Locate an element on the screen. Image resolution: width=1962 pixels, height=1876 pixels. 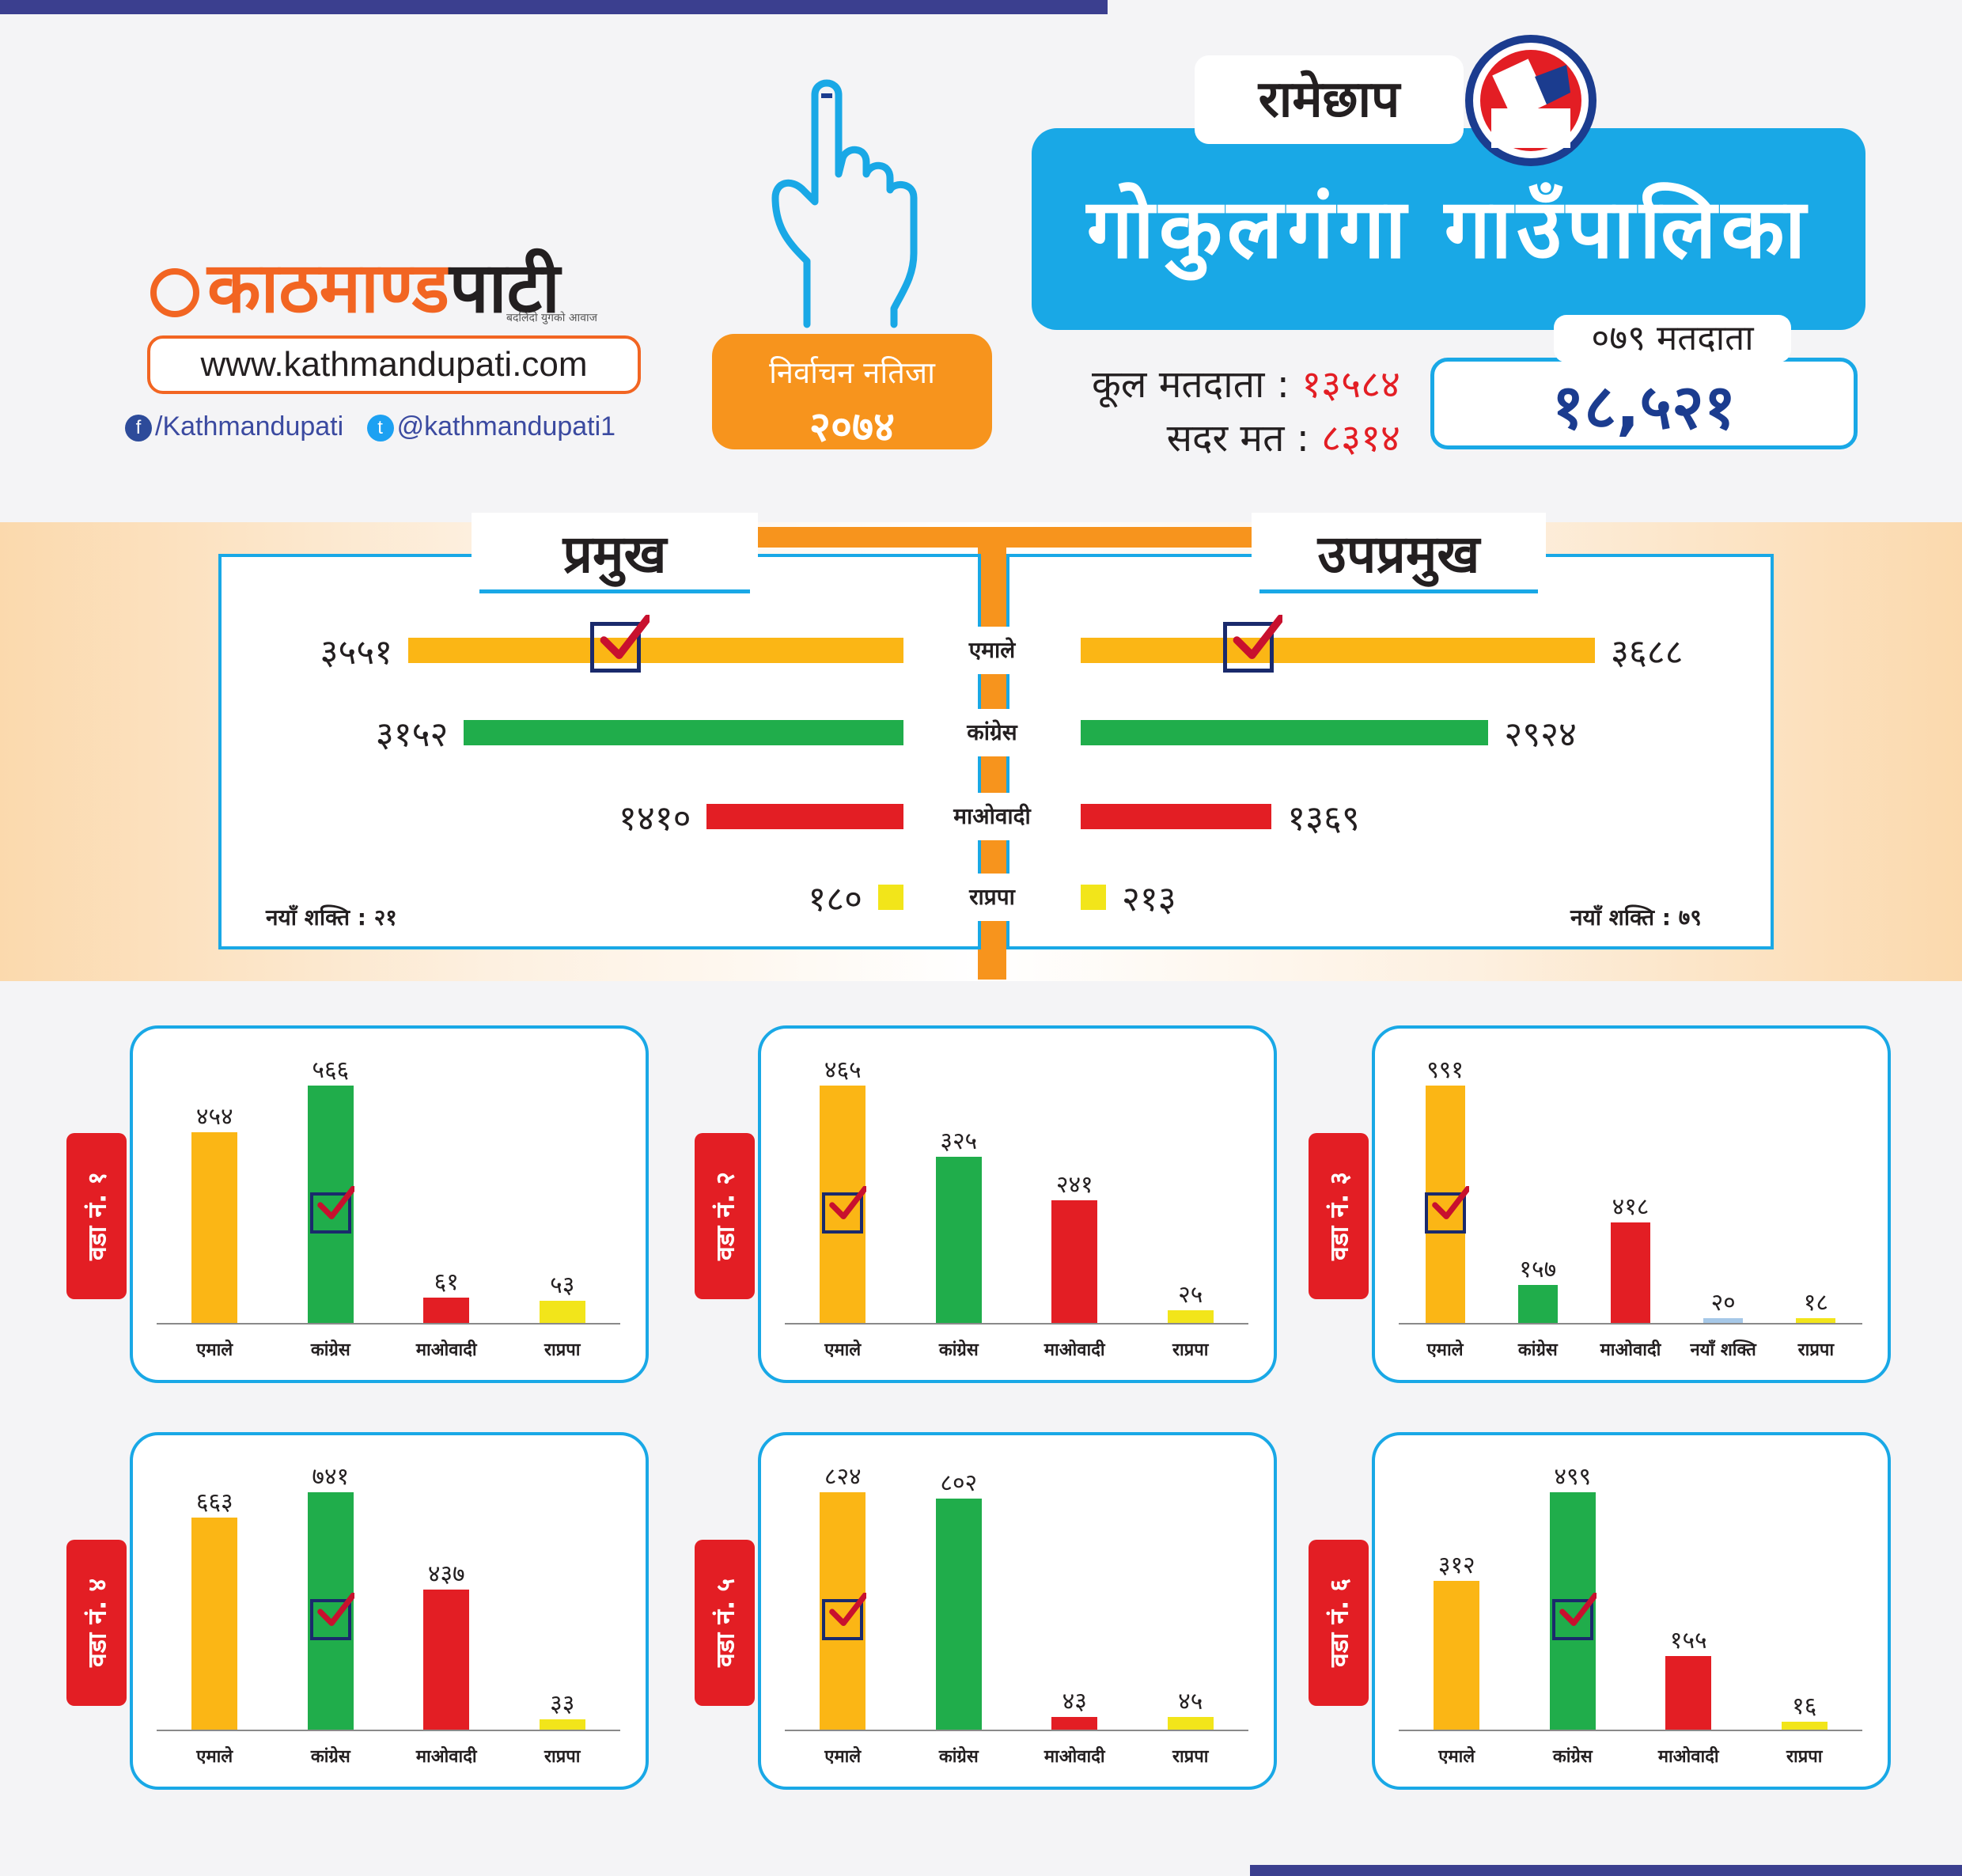
municipality-title: गोकुलगंगा गाउँपालिका is located at coordinates (1449, 229).